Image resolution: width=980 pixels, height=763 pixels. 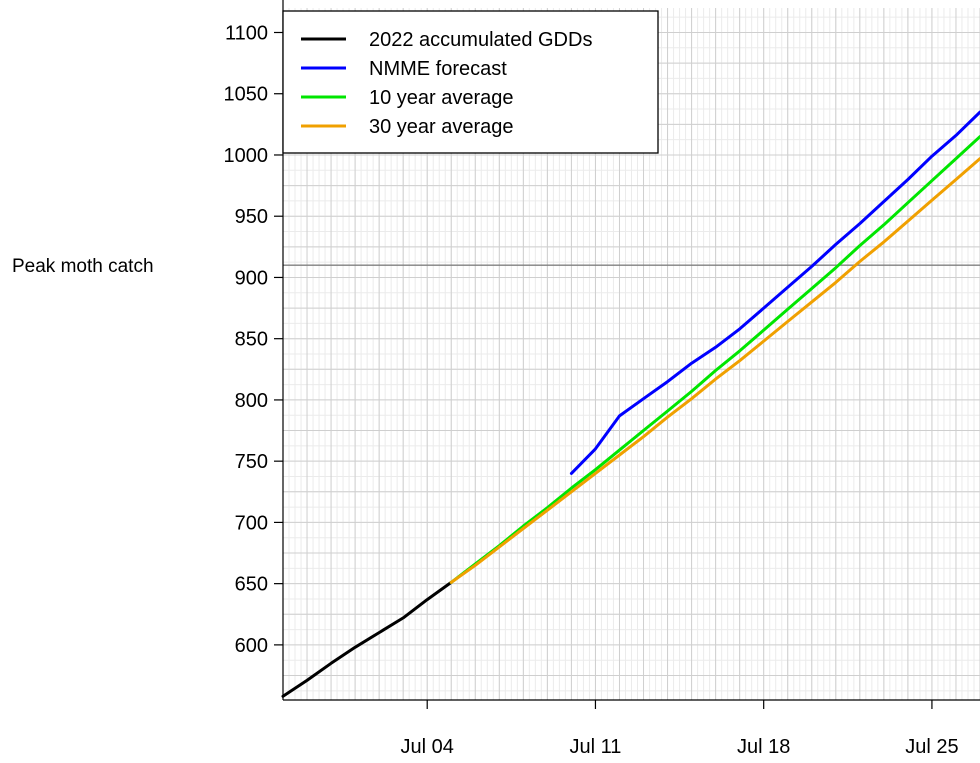 I want to click on reference-lines: Peak moth catch, so click(x=496, y=266).